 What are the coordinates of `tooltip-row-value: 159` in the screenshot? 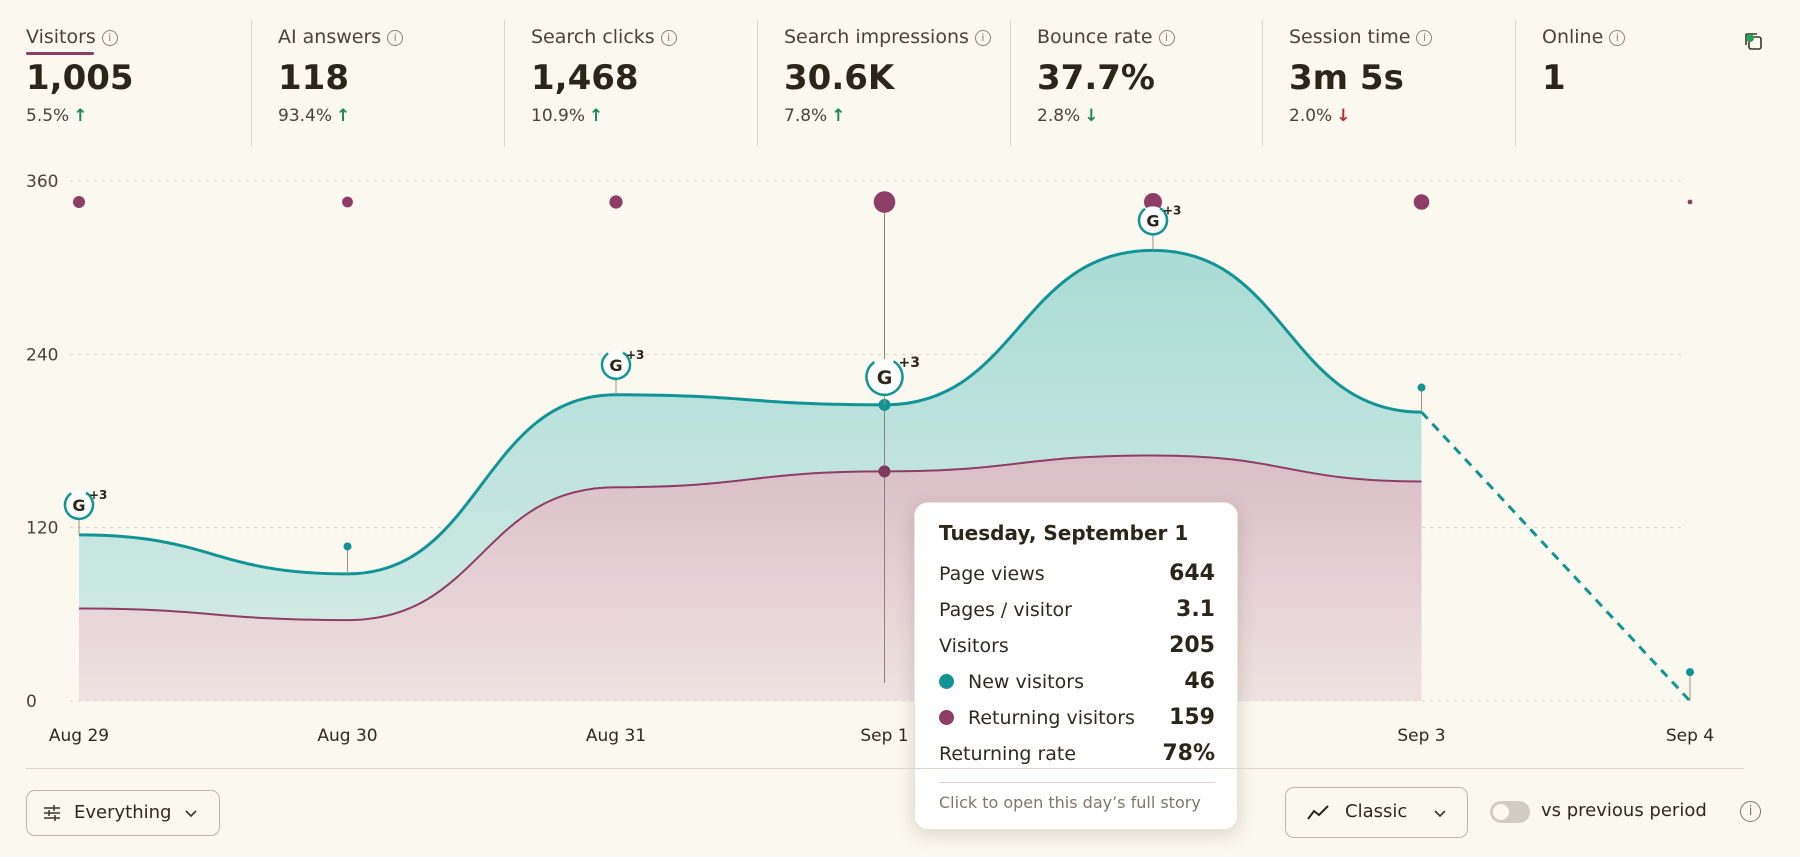 It's located at (1192, 717).